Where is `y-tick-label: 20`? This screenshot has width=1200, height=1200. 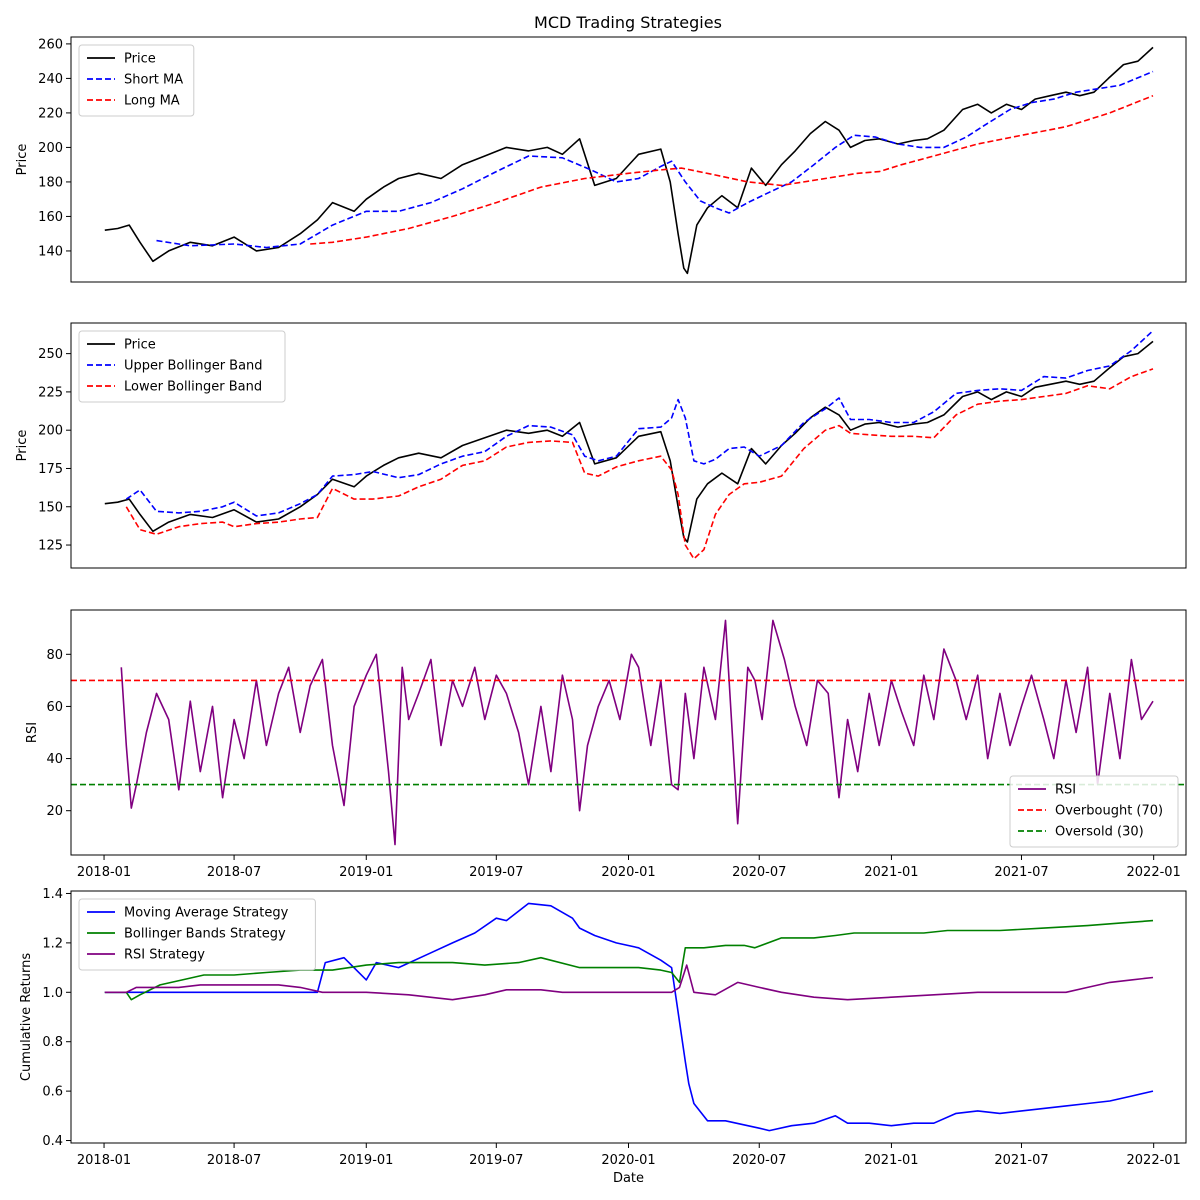
y-tick-label: 20 is located at coordinates (54, 811).